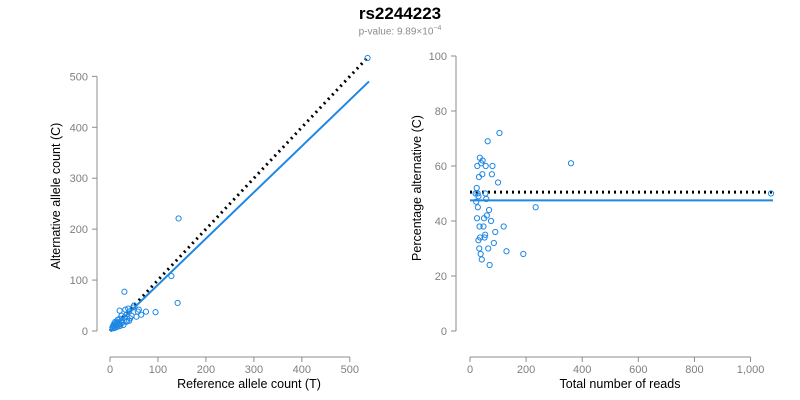  I want to click on y-tick-label: 500, so click(79, 77).